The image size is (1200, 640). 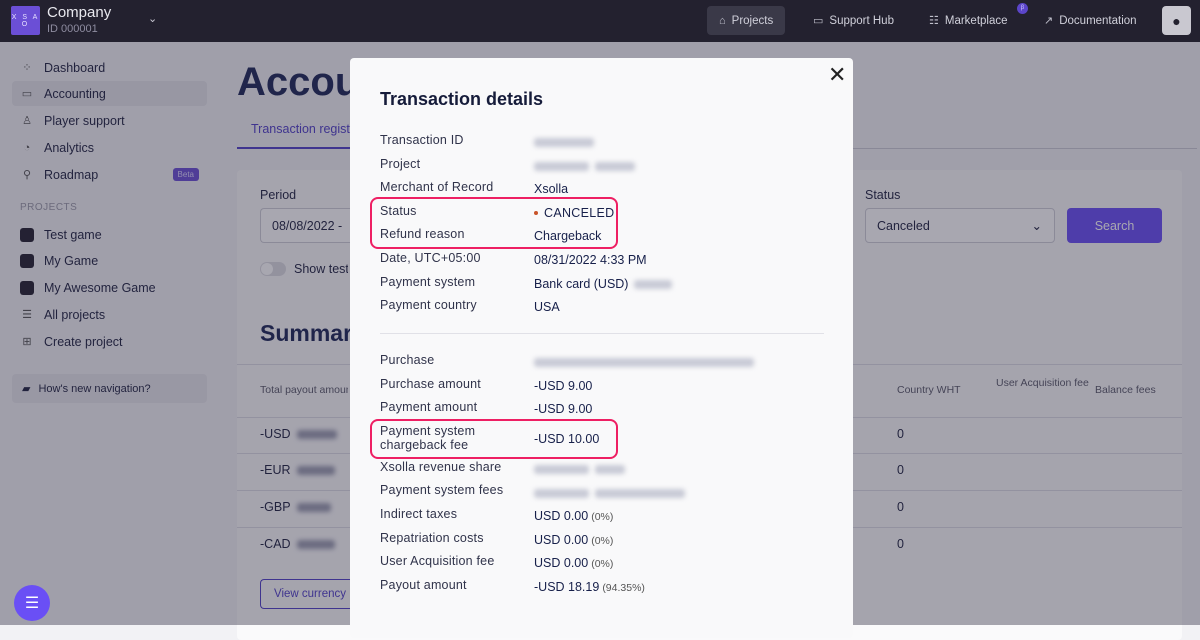 What do you see at coordinates (752, 20) in the screenshot?
I see `nav-label: Projects` at bounding box center [752, 20].